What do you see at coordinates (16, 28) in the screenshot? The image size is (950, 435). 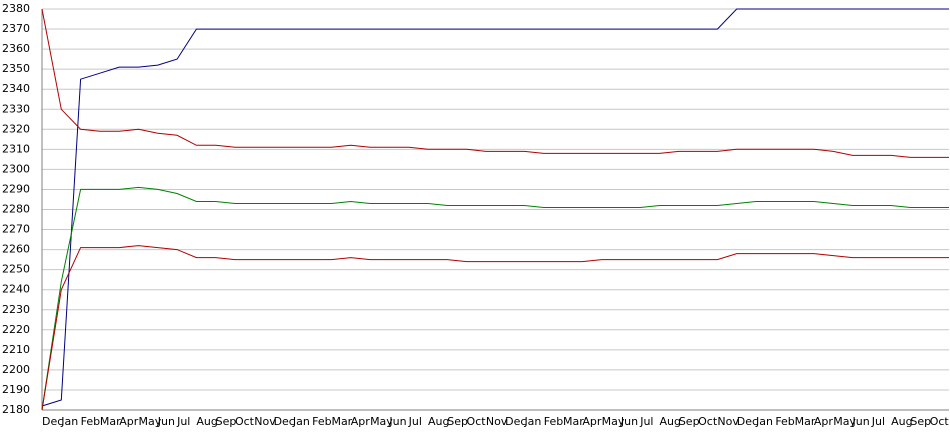 I see `y-tick-label: 2370` at bounding box center [16, 28].